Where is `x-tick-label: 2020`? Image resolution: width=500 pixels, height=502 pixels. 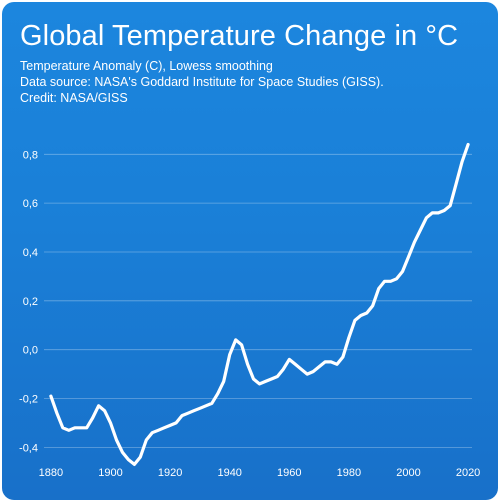 x-tick-label: 2020 is located at coordinates (468, 473).